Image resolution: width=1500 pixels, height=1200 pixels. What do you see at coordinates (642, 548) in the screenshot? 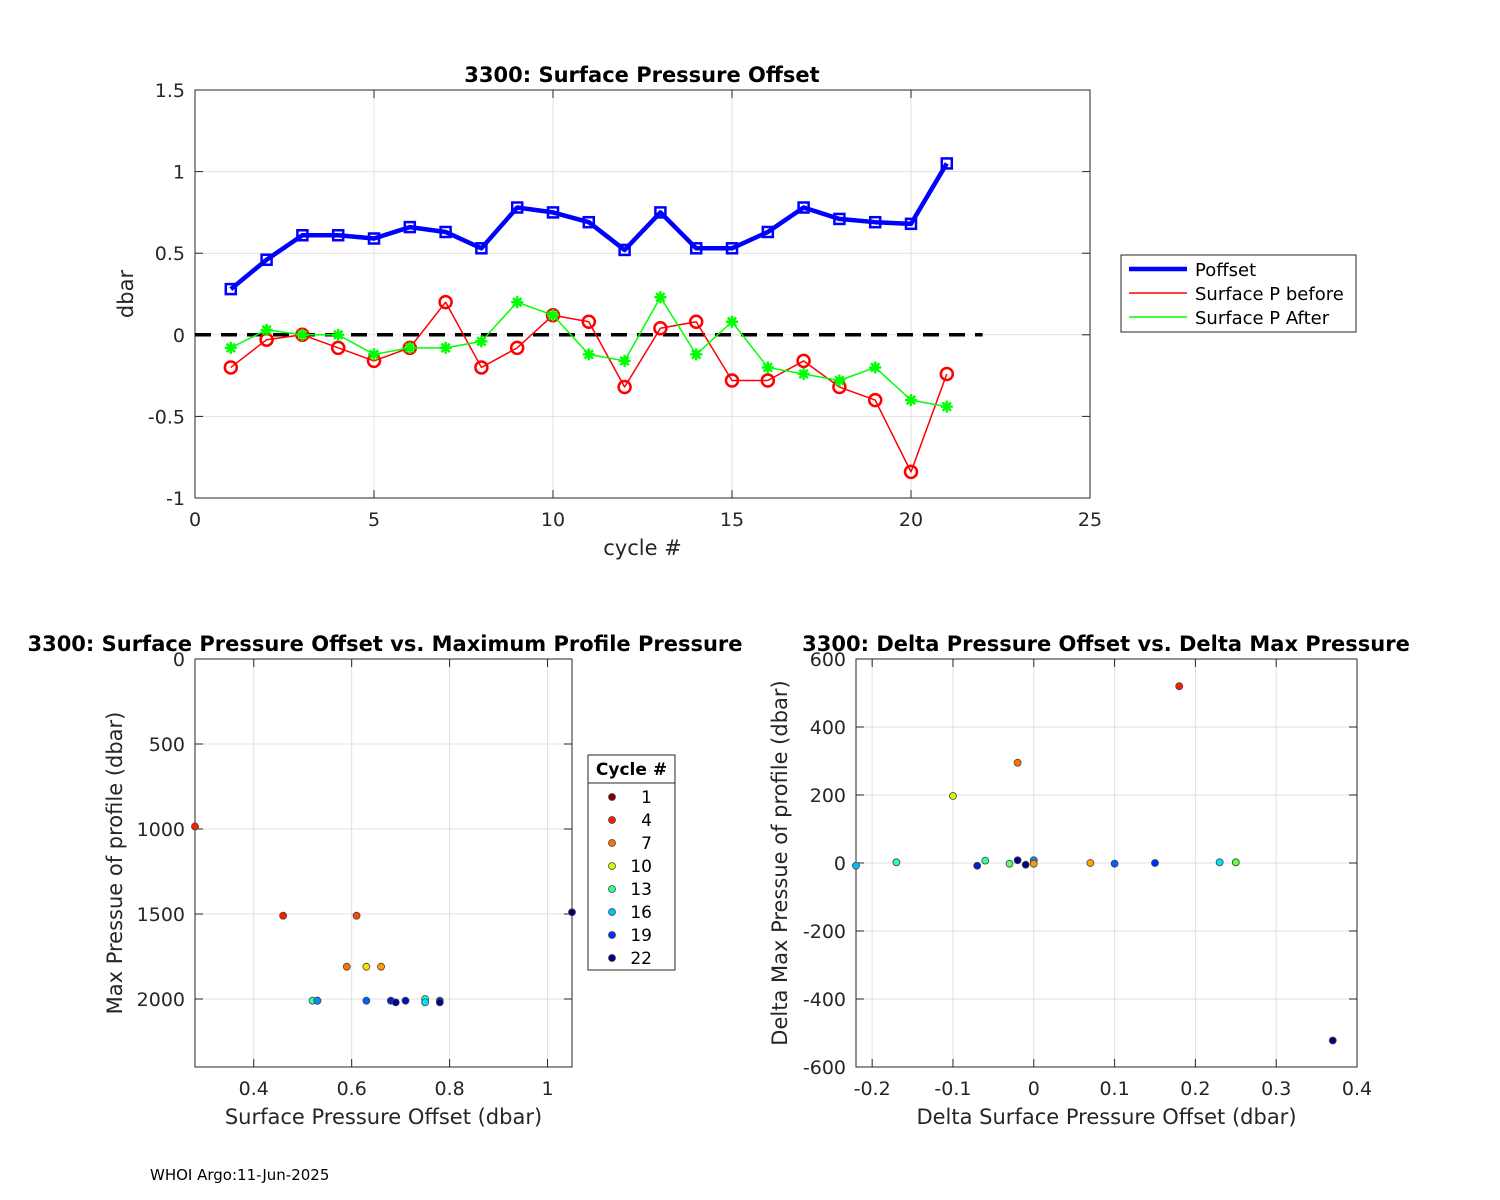
I see `x-axis-label: cycle #` at bounding box center [642, 548].